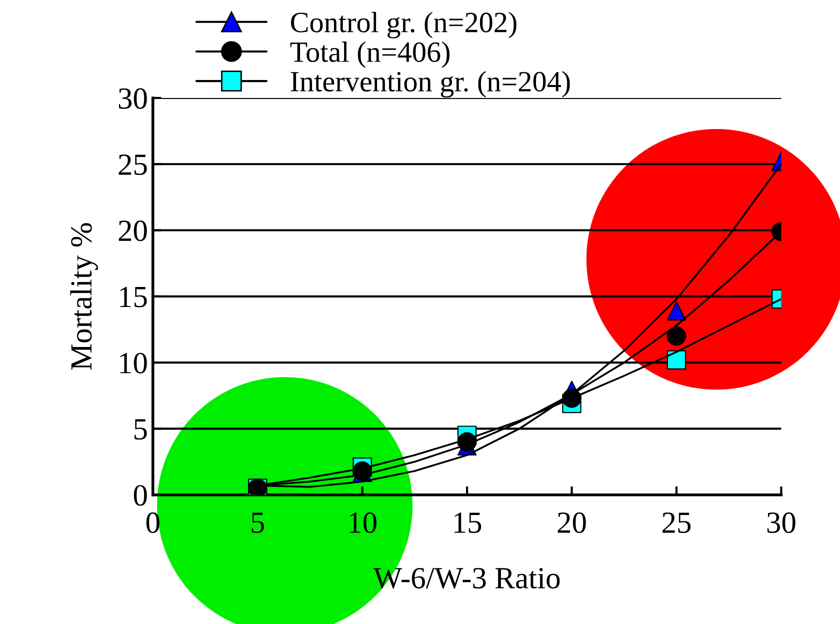 The width and height of the screenshot is (840, 624). Describe the element at coordinates (132, 98) in the screenshot. I see `y-tick-label: 30` at that location.